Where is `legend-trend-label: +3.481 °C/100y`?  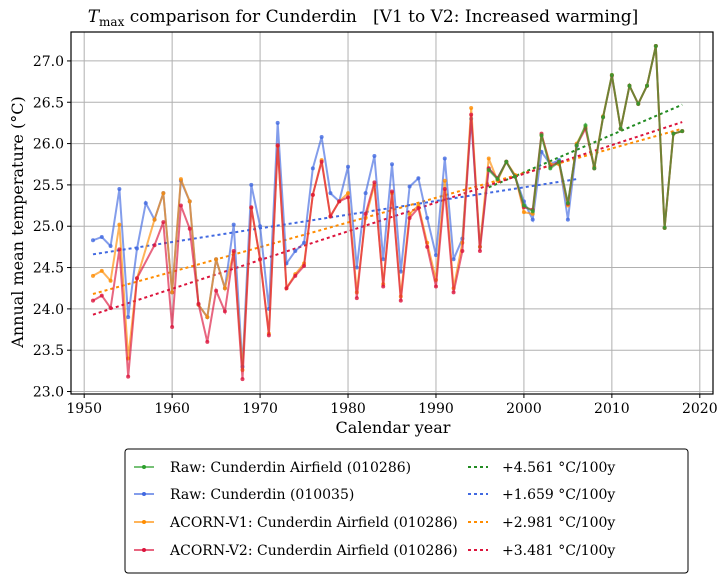
legend-trend-label: +3.481 °C/100y is located at coordinates (558, 551).